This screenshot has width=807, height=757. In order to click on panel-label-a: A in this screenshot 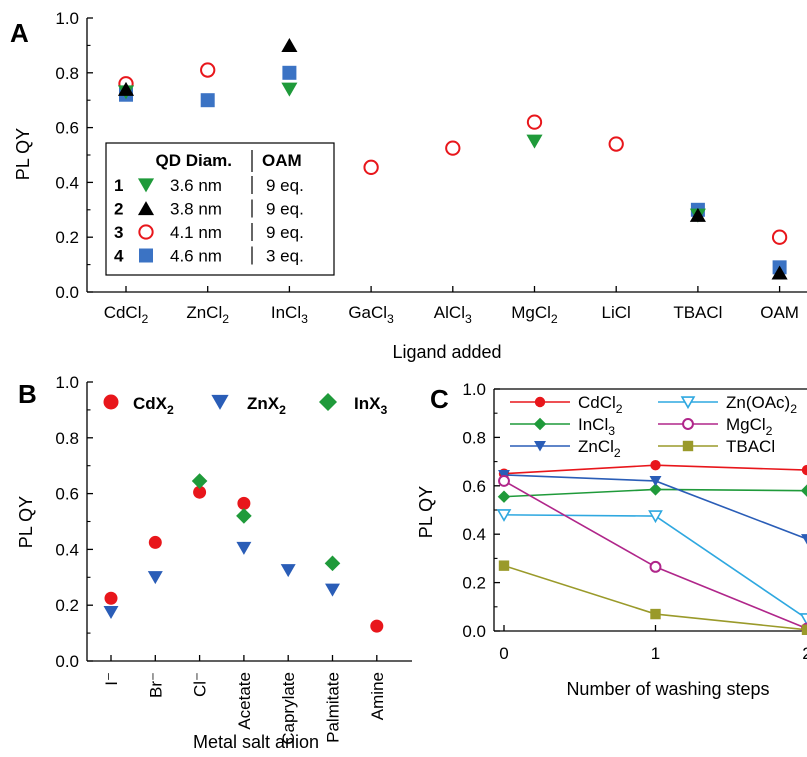, I will do `click(19, 33)`.